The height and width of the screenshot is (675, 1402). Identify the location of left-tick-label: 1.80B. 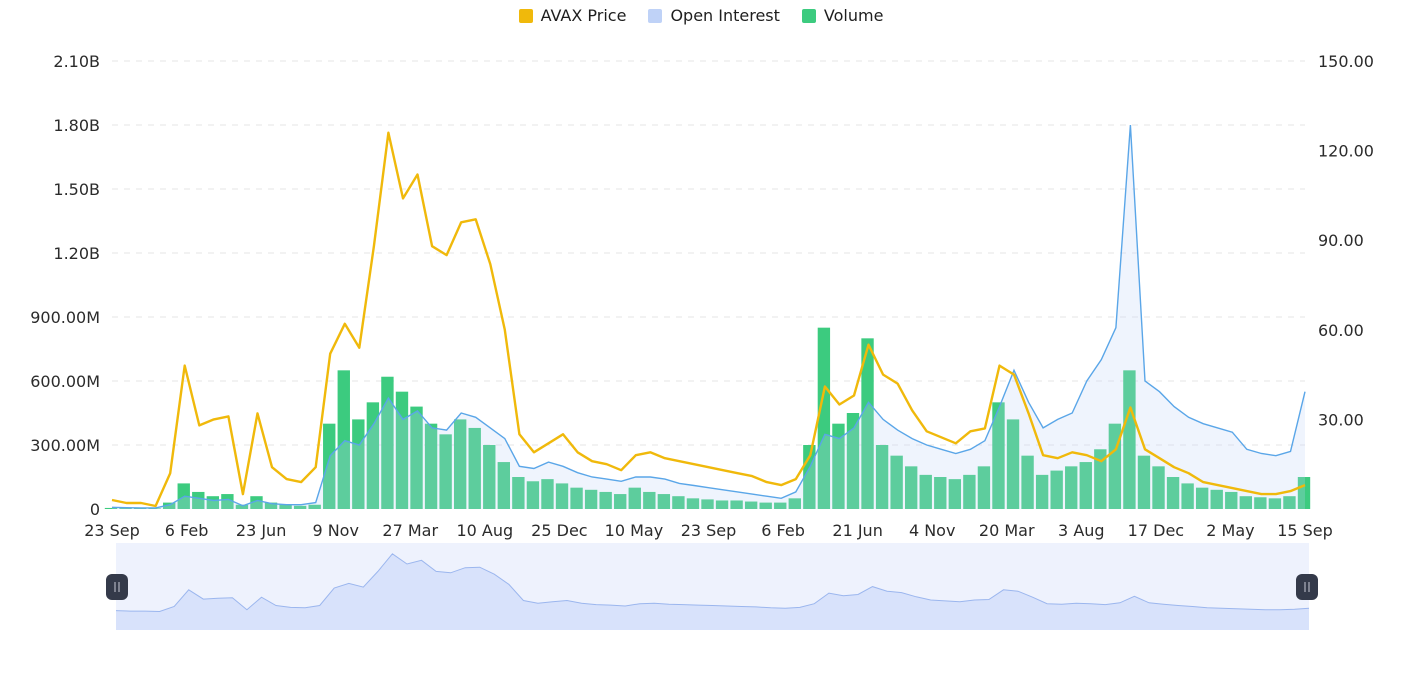
(76, 125).